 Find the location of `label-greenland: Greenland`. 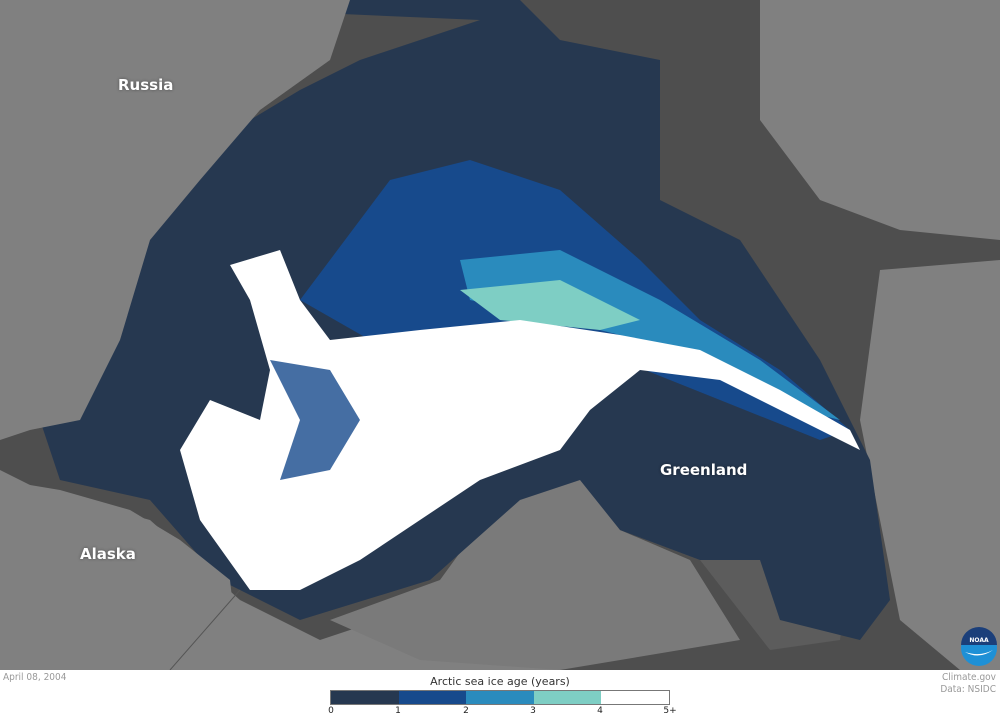

label-greenland: Greenland is located at coordinates (704, 470).